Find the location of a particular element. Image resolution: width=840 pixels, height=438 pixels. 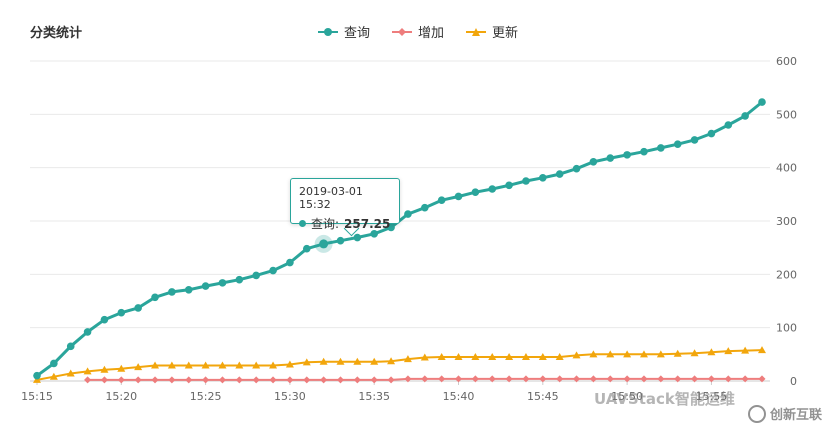

legend-item-update: 更新 is located at coordinates (492, 31).